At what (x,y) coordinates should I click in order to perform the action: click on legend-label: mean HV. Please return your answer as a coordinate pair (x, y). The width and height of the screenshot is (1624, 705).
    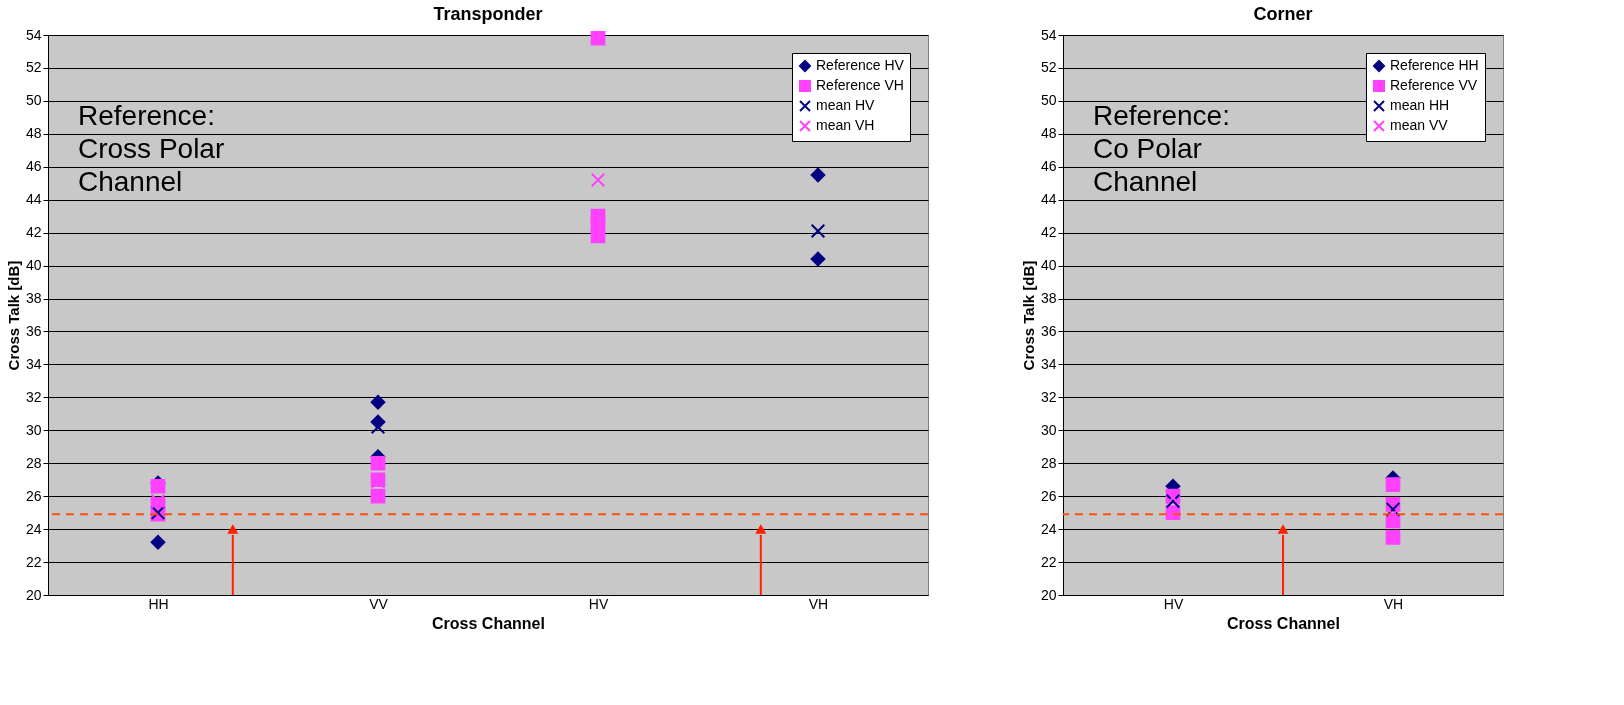
    Looking at the image, I should click on (846, 105).